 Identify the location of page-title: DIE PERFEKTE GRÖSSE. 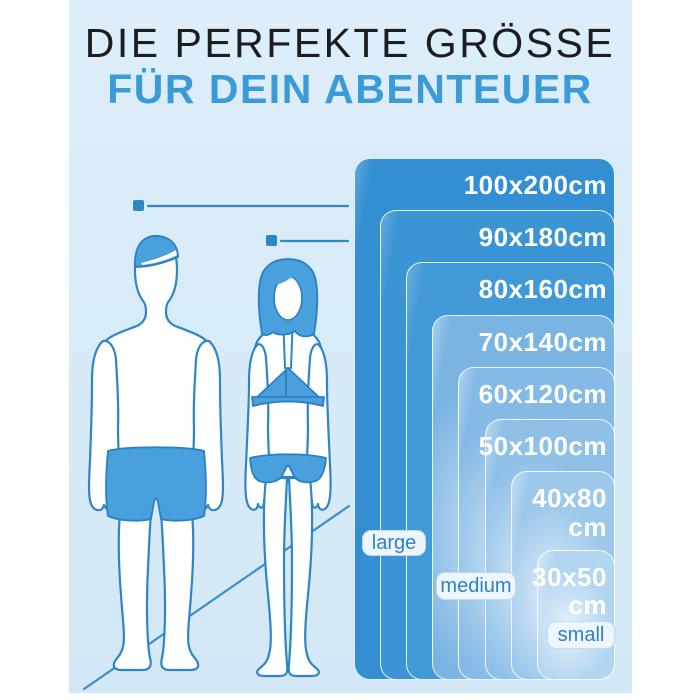
(350, 43).